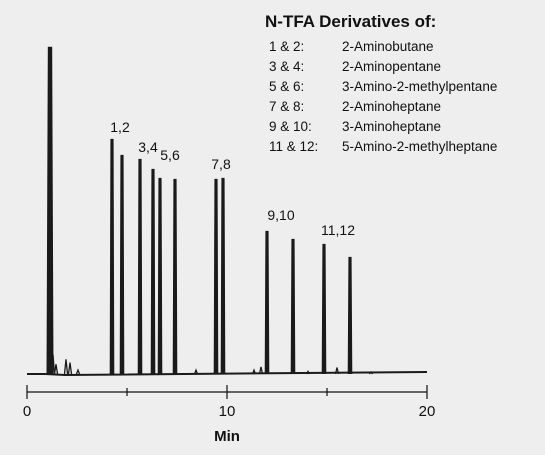 Image resolution: width=545 pixels, height=455 pixels. Describe the element at coordinates (286, 86) in the screenshot. I see `legend-peaks: 5 & 6:` at that location.